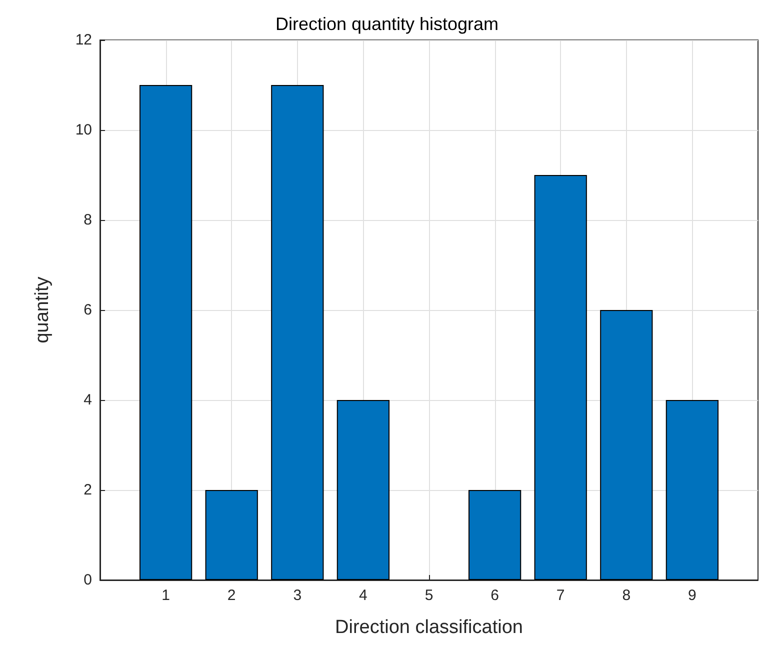  Describe the element at coordinates (88, 220) in the screenshot. I see `y-tick-label: 8` at that location.